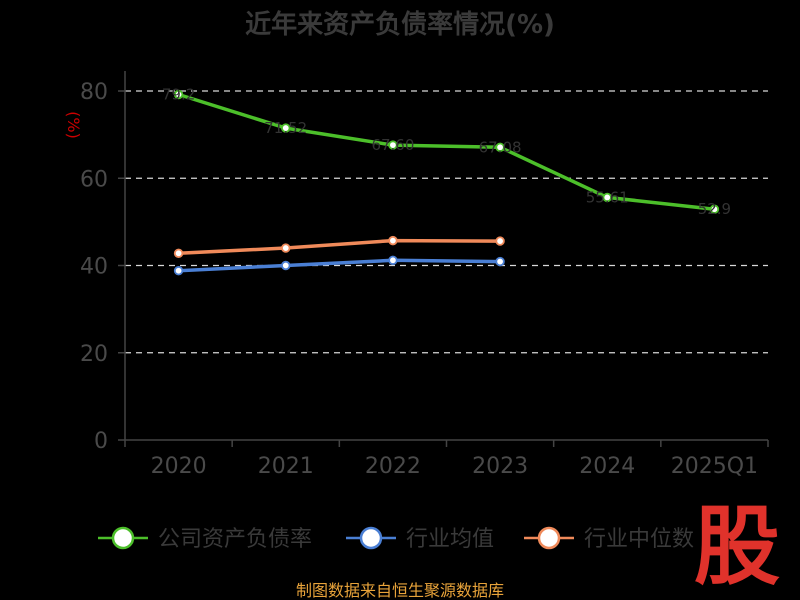 This screenshot has width=800, height=600. I want to click on data-label: 55.61, so click(607, 197).